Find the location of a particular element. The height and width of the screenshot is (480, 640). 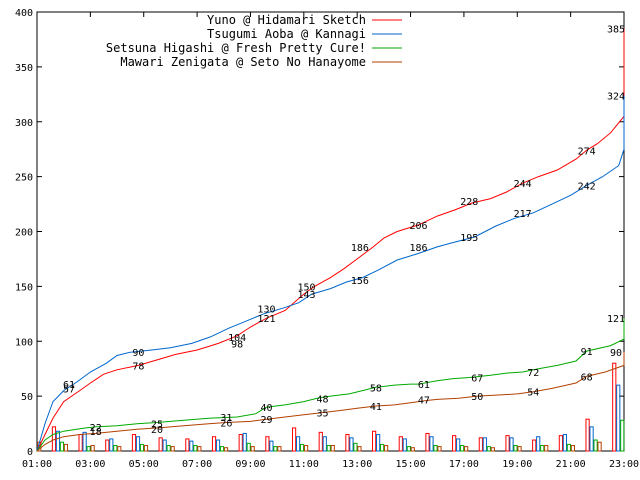

data-label: 156 is located at coordinates (360, 281).